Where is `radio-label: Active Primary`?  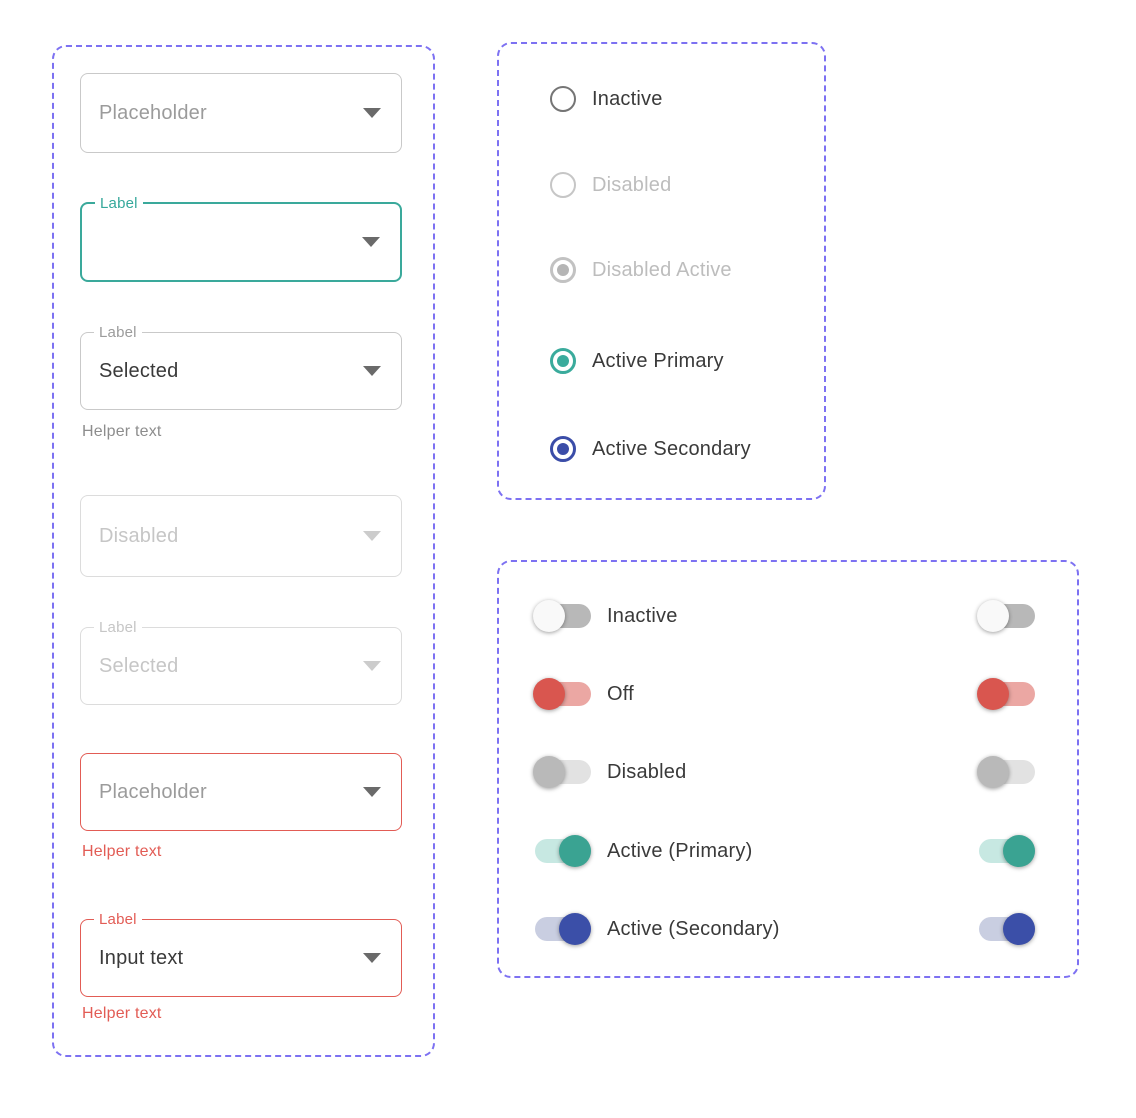 radio-label: Active Primary is located at coordinates (658, 360).